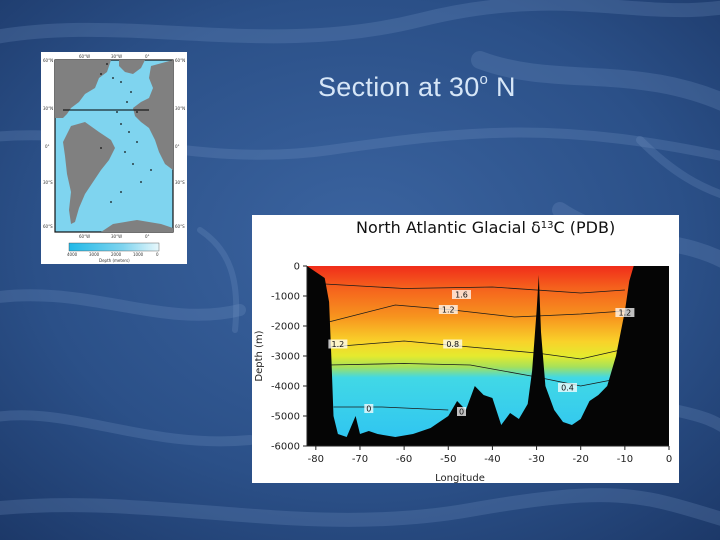 This screenshot has height=540, width=720. I want to click on map-lat-label-right: 0°, so click(177, 146).